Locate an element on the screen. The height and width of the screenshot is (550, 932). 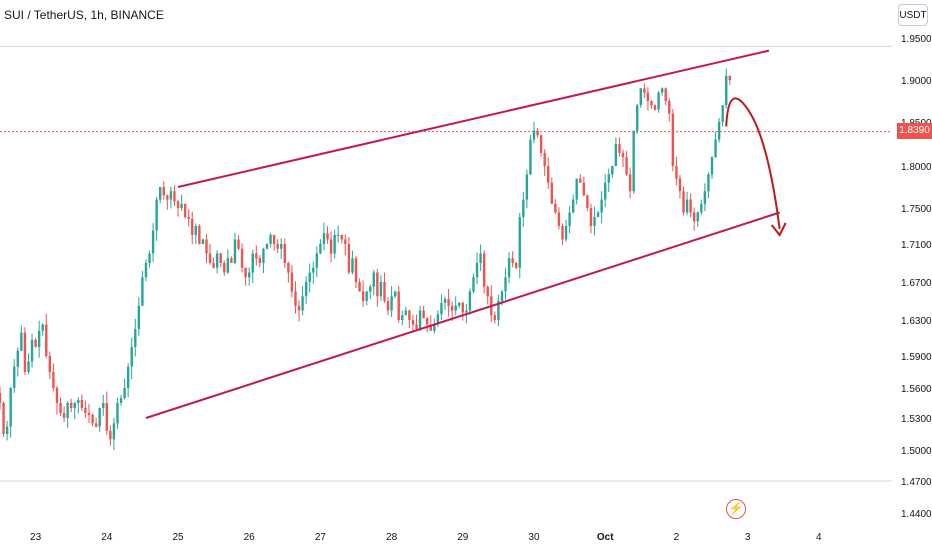
x-tick-label: 30 is located at coordinates (534, 537).